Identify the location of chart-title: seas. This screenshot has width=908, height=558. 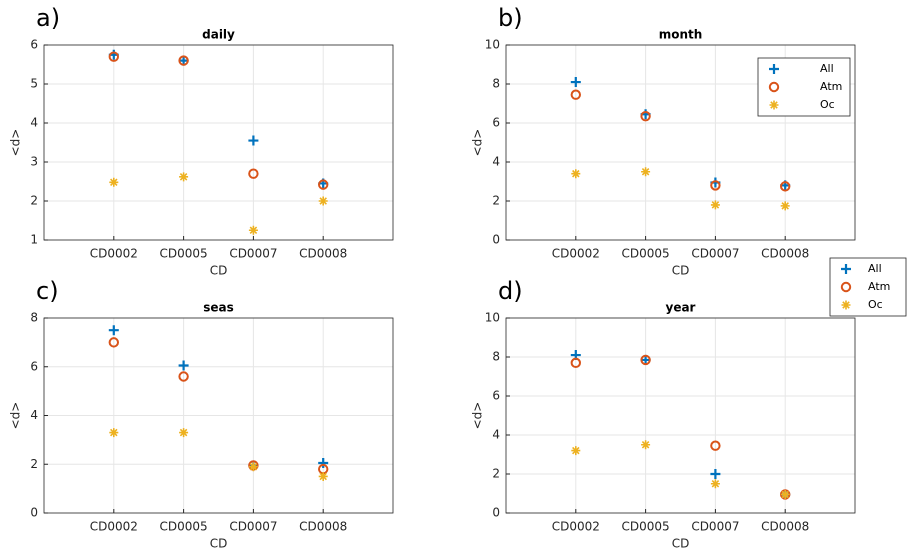
(218, 308).